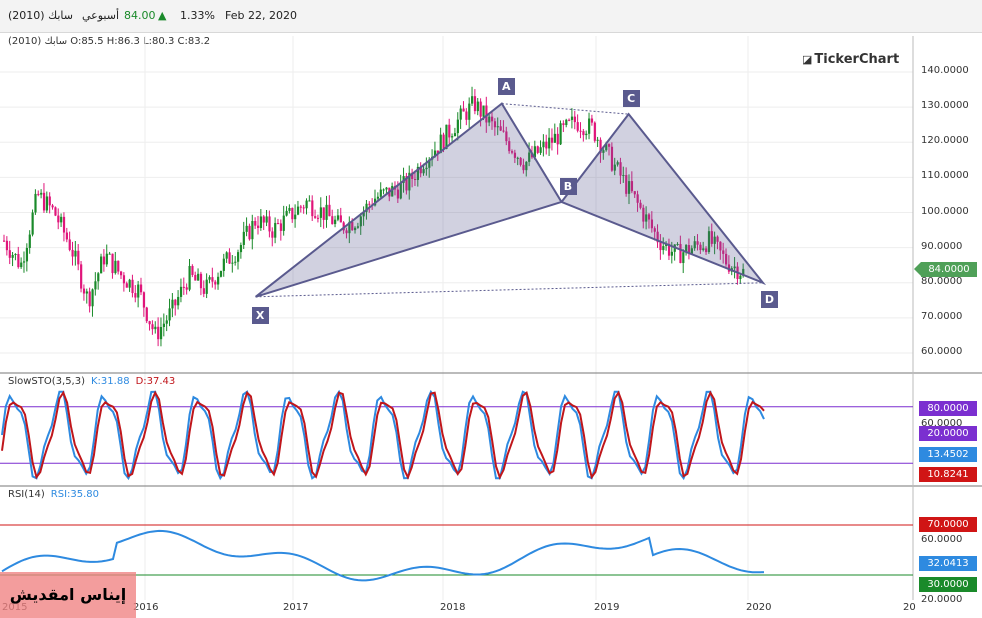  What do you see at coordinates (945, 106) in the screenshot?
I see `price-axis-label: 130.0000` at bounding box center [945, 106].